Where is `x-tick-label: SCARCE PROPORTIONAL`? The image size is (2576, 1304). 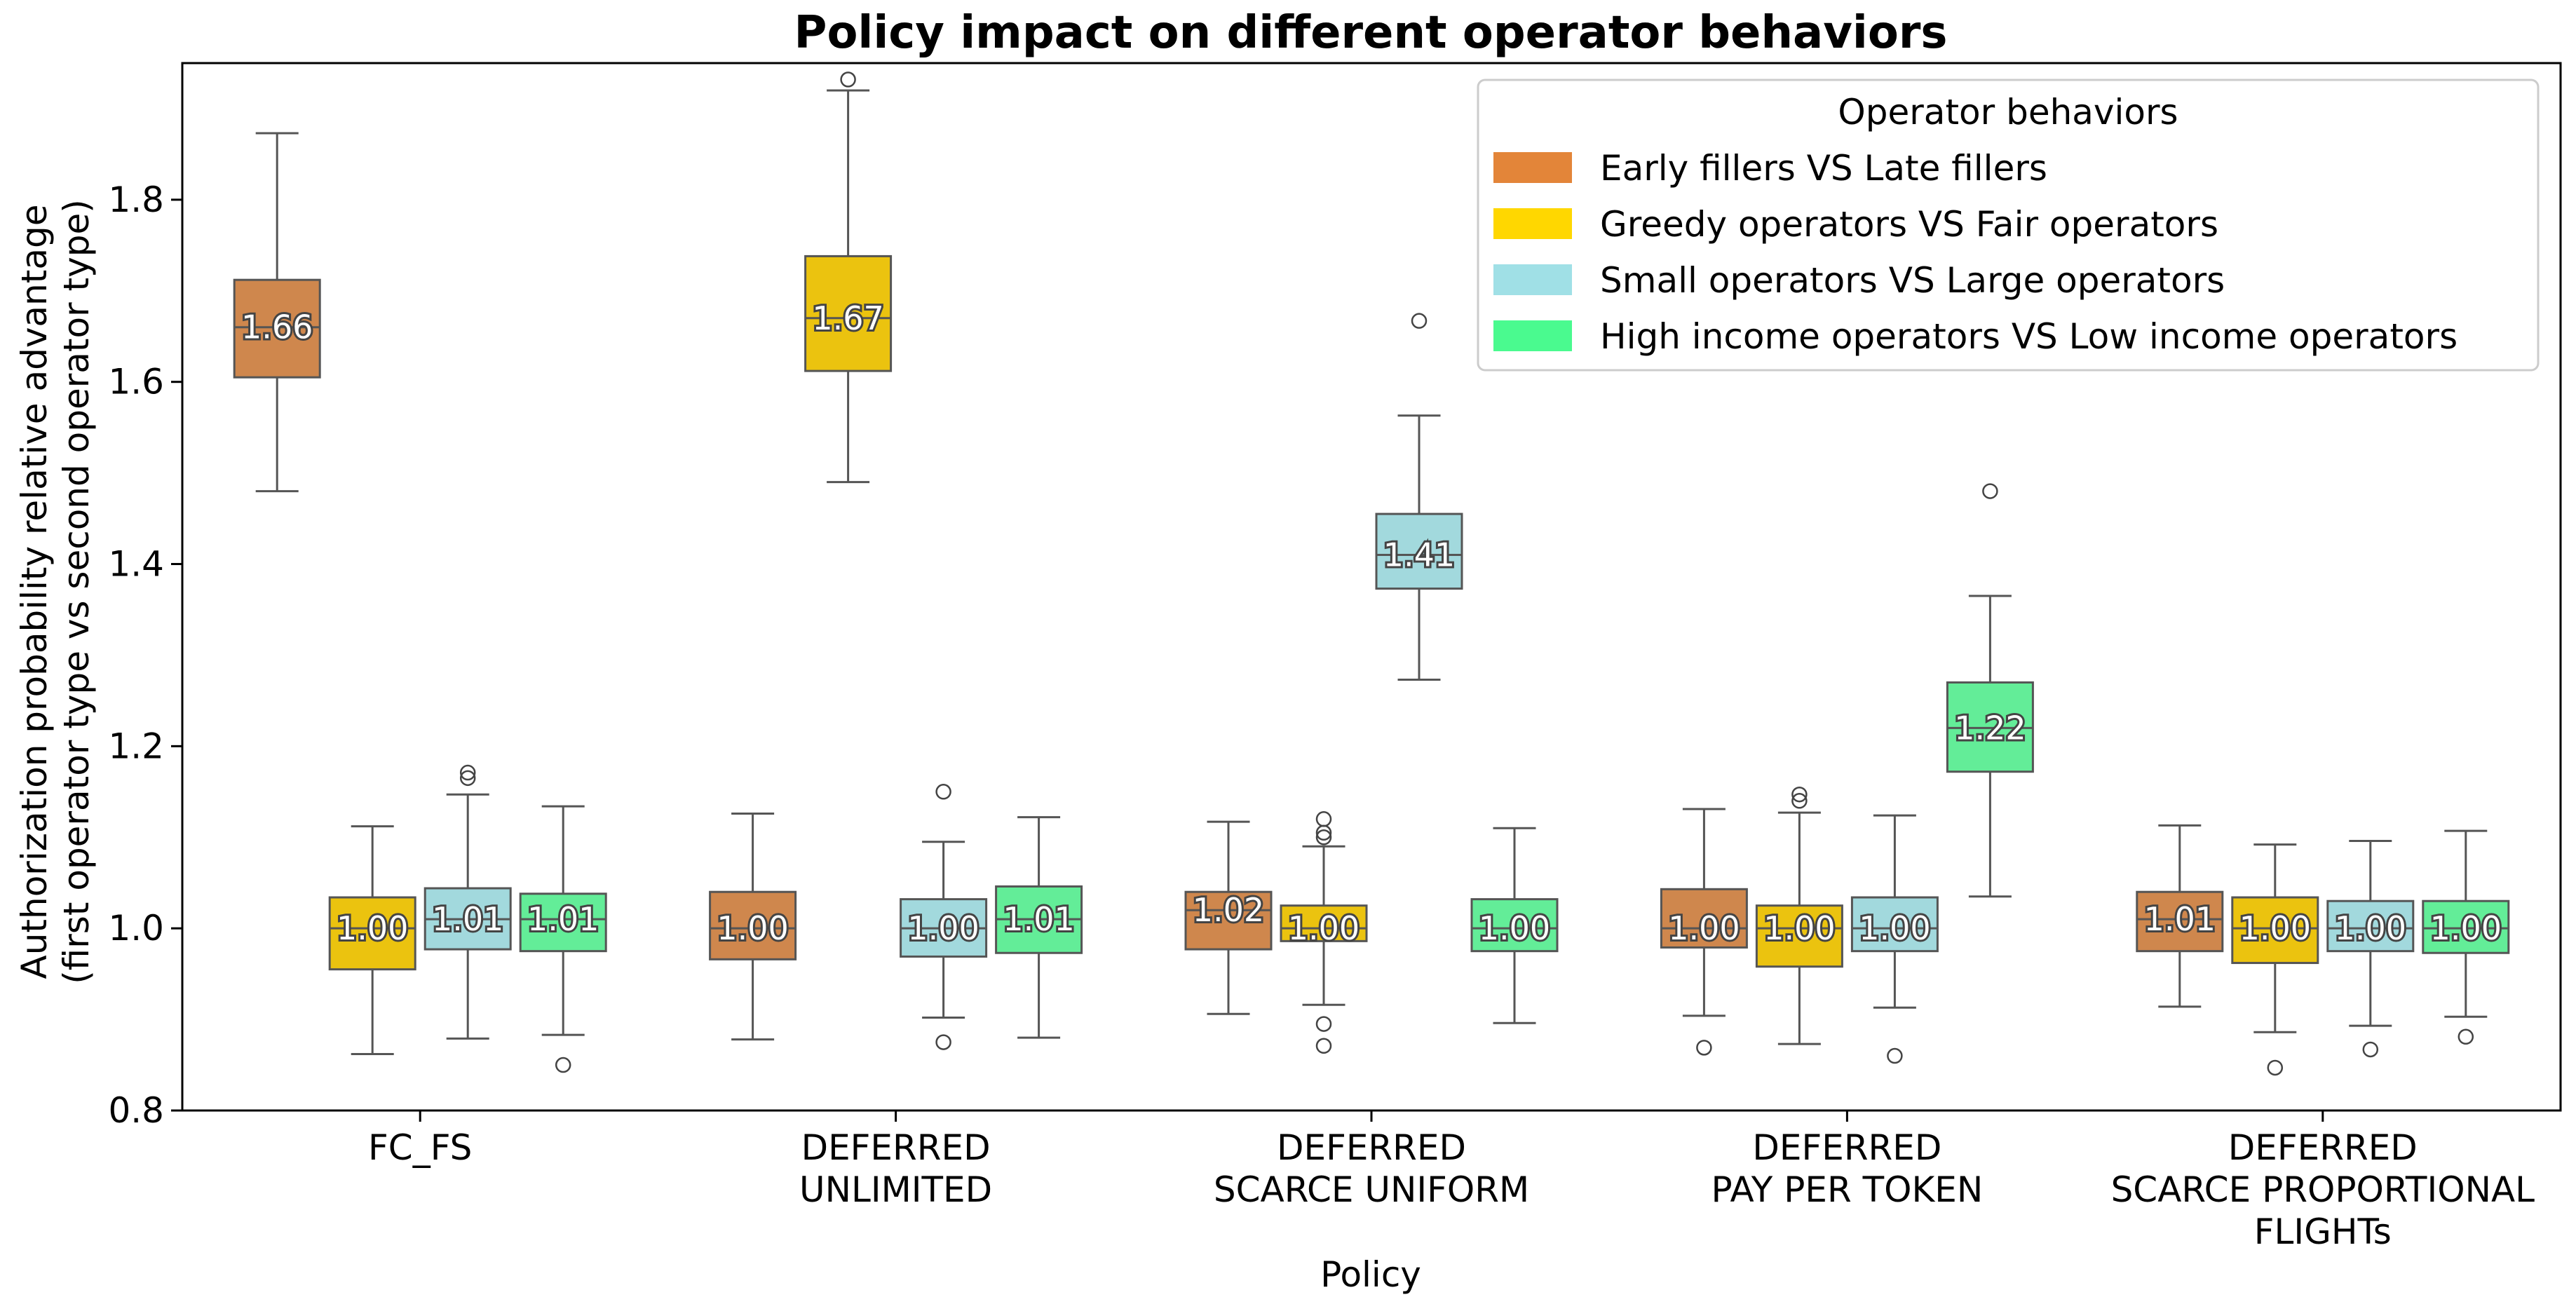 x-tick-label: SCARCE PROPORTIONAL is located at coordinates (2323, 1189).